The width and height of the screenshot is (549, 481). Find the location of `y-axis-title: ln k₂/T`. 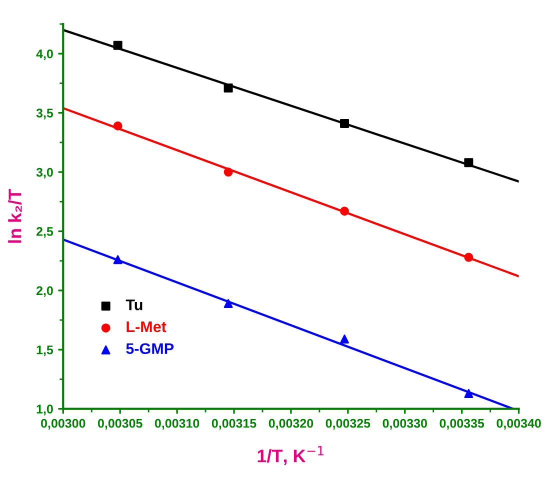

y-axis-title: ln k₂/T is located at coordinates (15, 216).